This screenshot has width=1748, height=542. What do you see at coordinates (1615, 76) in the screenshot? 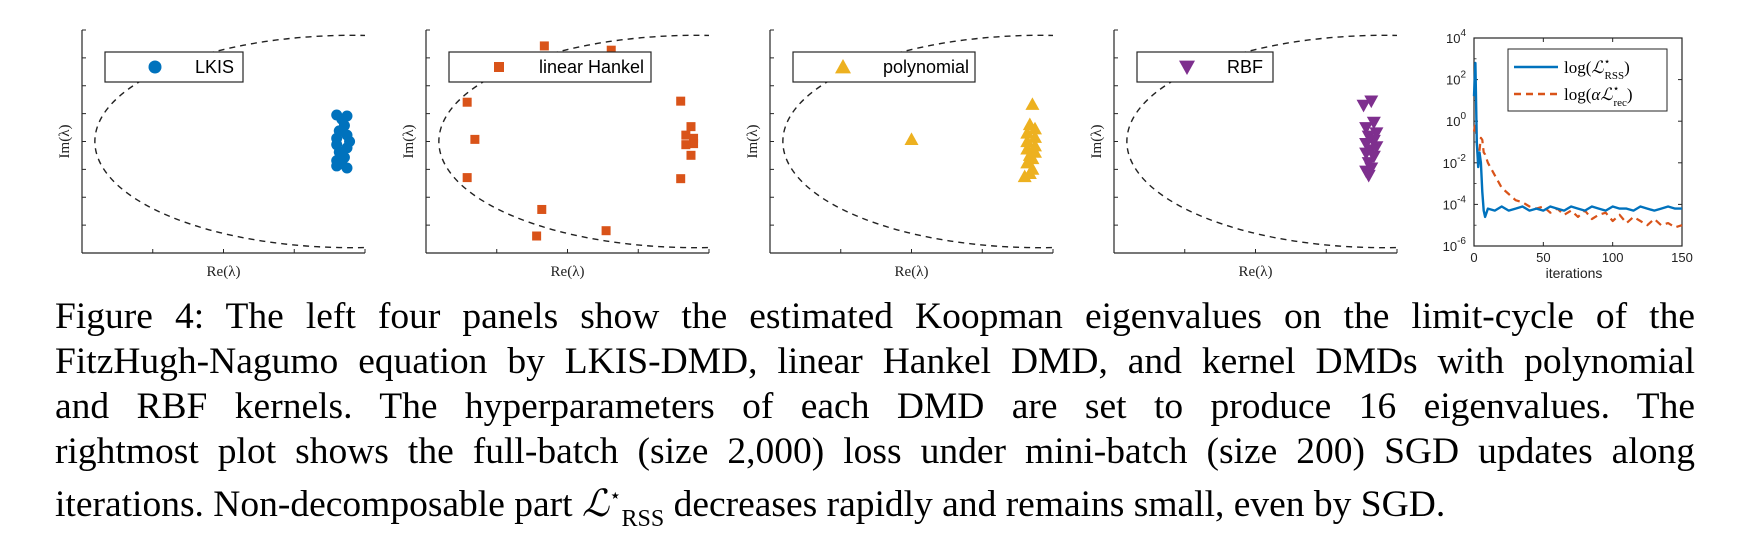
I see `legend-text-sub: RSS` at bounding box center [1615, 76].